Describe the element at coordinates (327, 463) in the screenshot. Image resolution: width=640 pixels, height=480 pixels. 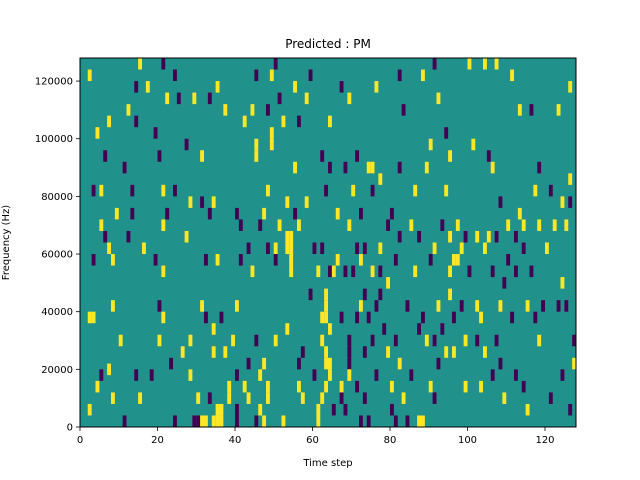
I see `x-axis-label: Time step` at that location.